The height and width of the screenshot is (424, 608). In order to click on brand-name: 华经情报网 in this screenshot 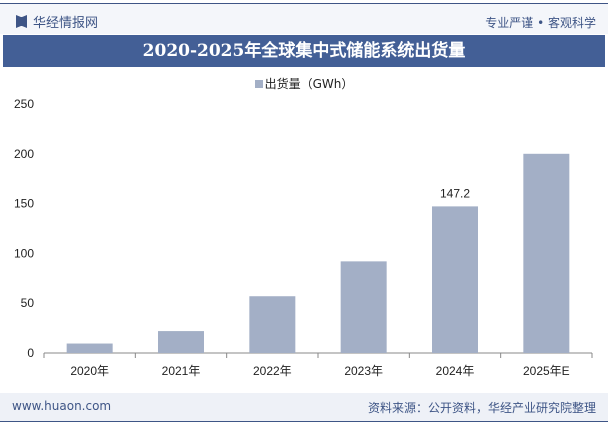, I will do `click(66, 23)`.